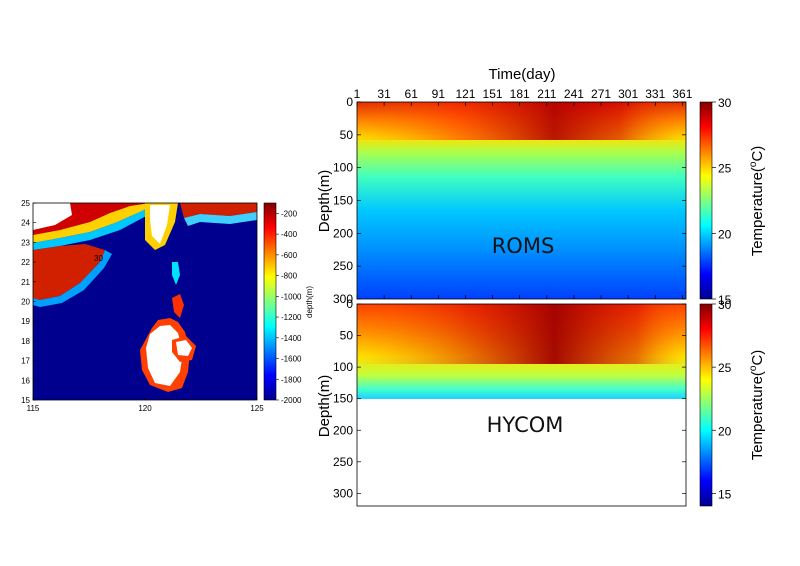 The width and height of the screenshot is (800, 566). What do you see at coordinates (291, 359) in the screenshot?
I see `depth-colorbar-tick-label: -1600` at bounding box center [291, 359].